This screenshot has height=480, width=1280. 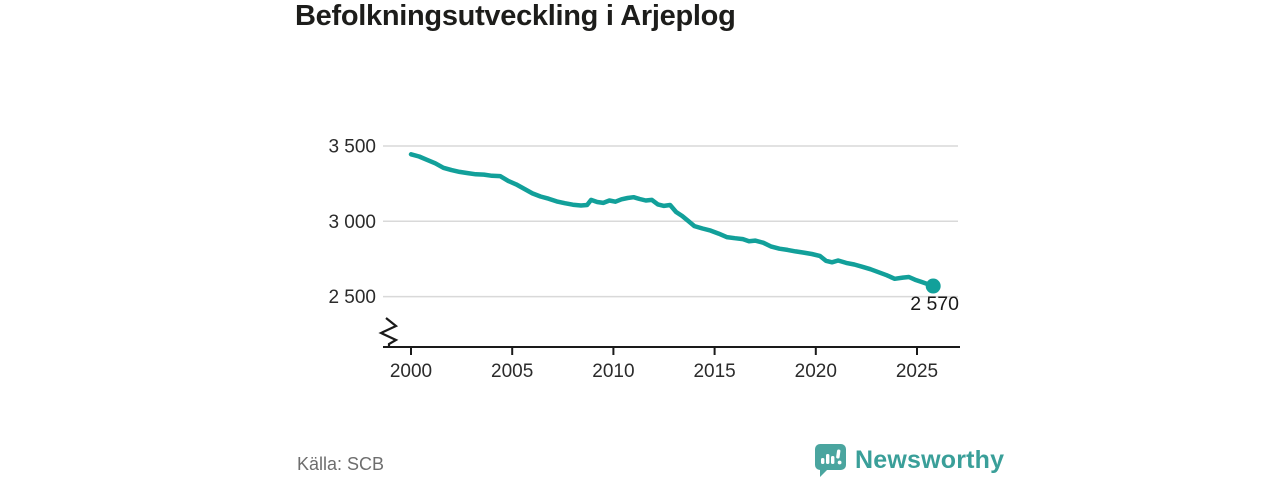 I want to click on bubble-shape, so click(x=830, y=460).